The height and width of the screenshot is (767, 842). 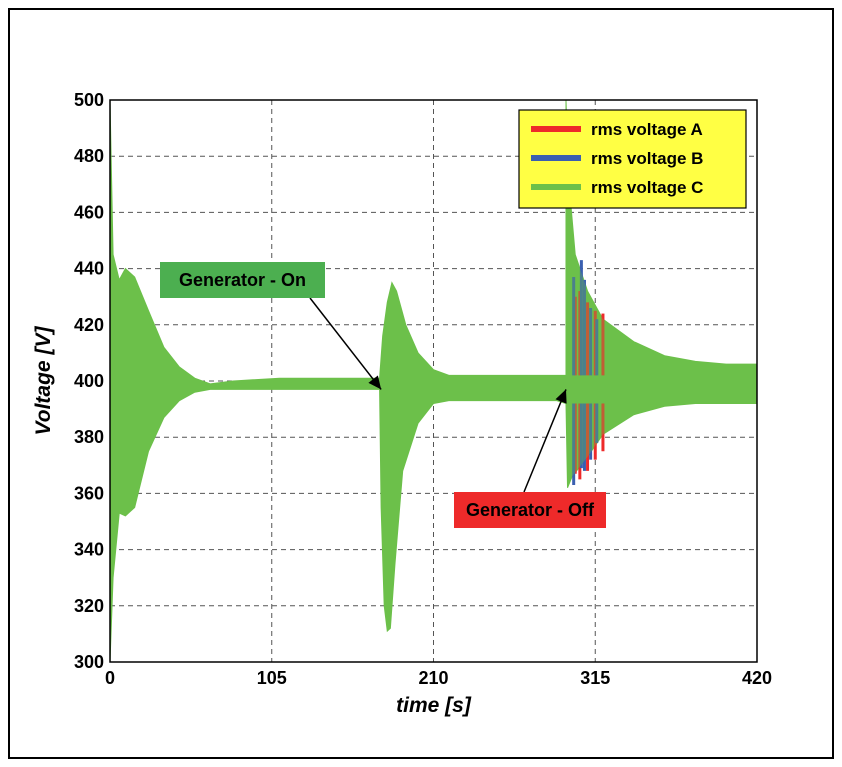 What do you see at coordinates (89, 493) in the screenshot?
I see `y-tick-label: 360` at bounding box center [89, 493].